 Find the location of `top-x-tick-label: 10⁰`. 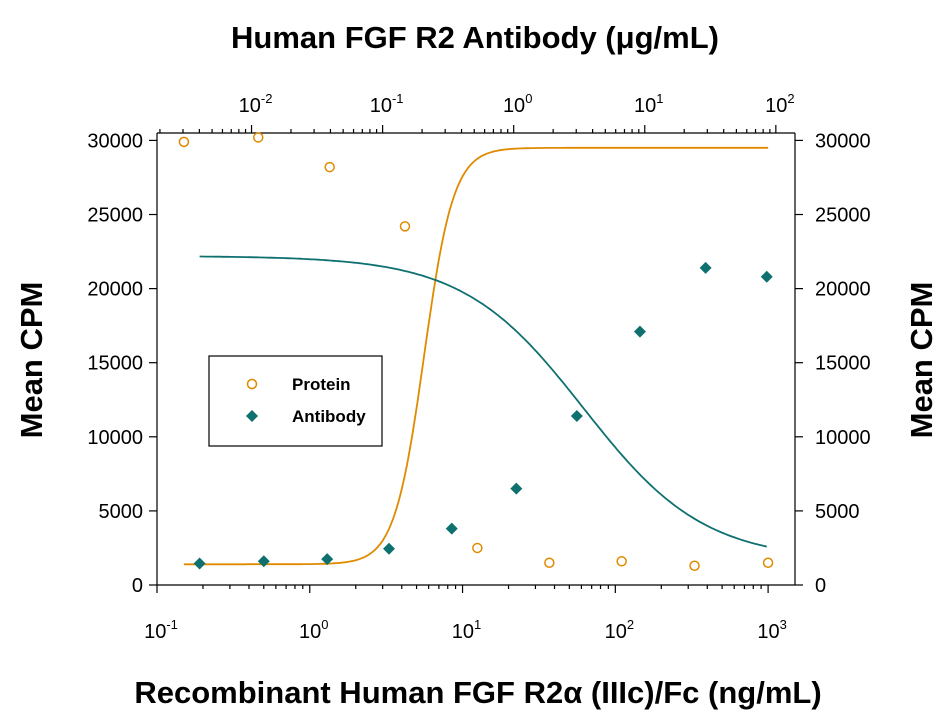

top-x-tick-label: 10⁰ is located at coordinates (517, 104).